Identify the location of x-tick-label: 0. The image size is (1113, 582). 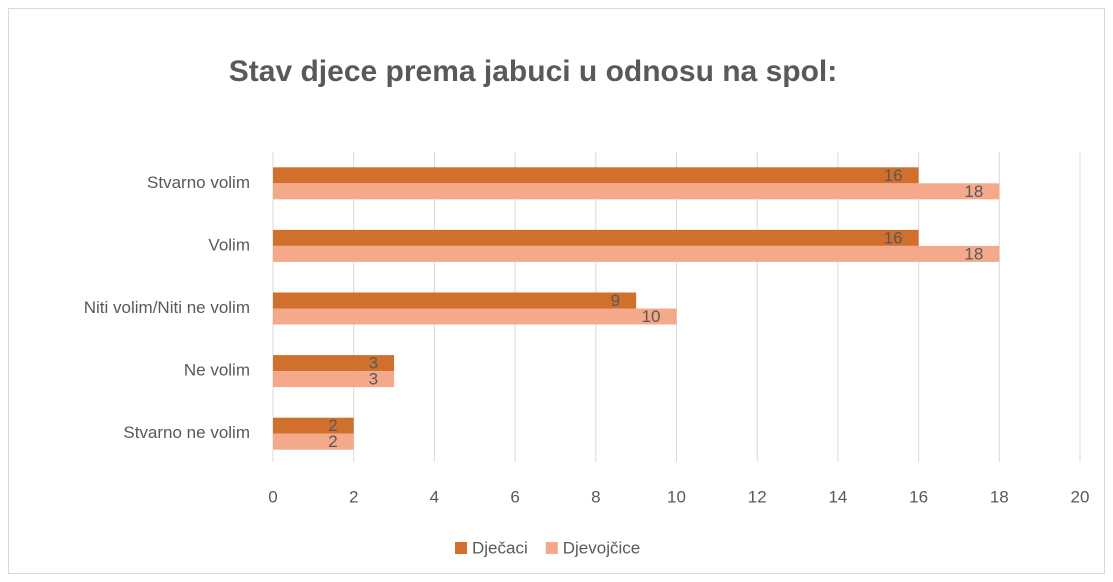
(272, 496).